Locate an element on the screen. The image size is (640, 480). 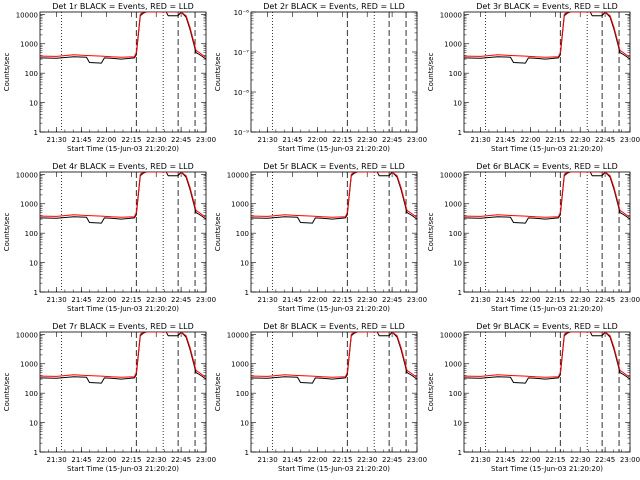
panel-title: Det 1r BLACK = Events, RED = LLD is located at coordinates (123, 6).